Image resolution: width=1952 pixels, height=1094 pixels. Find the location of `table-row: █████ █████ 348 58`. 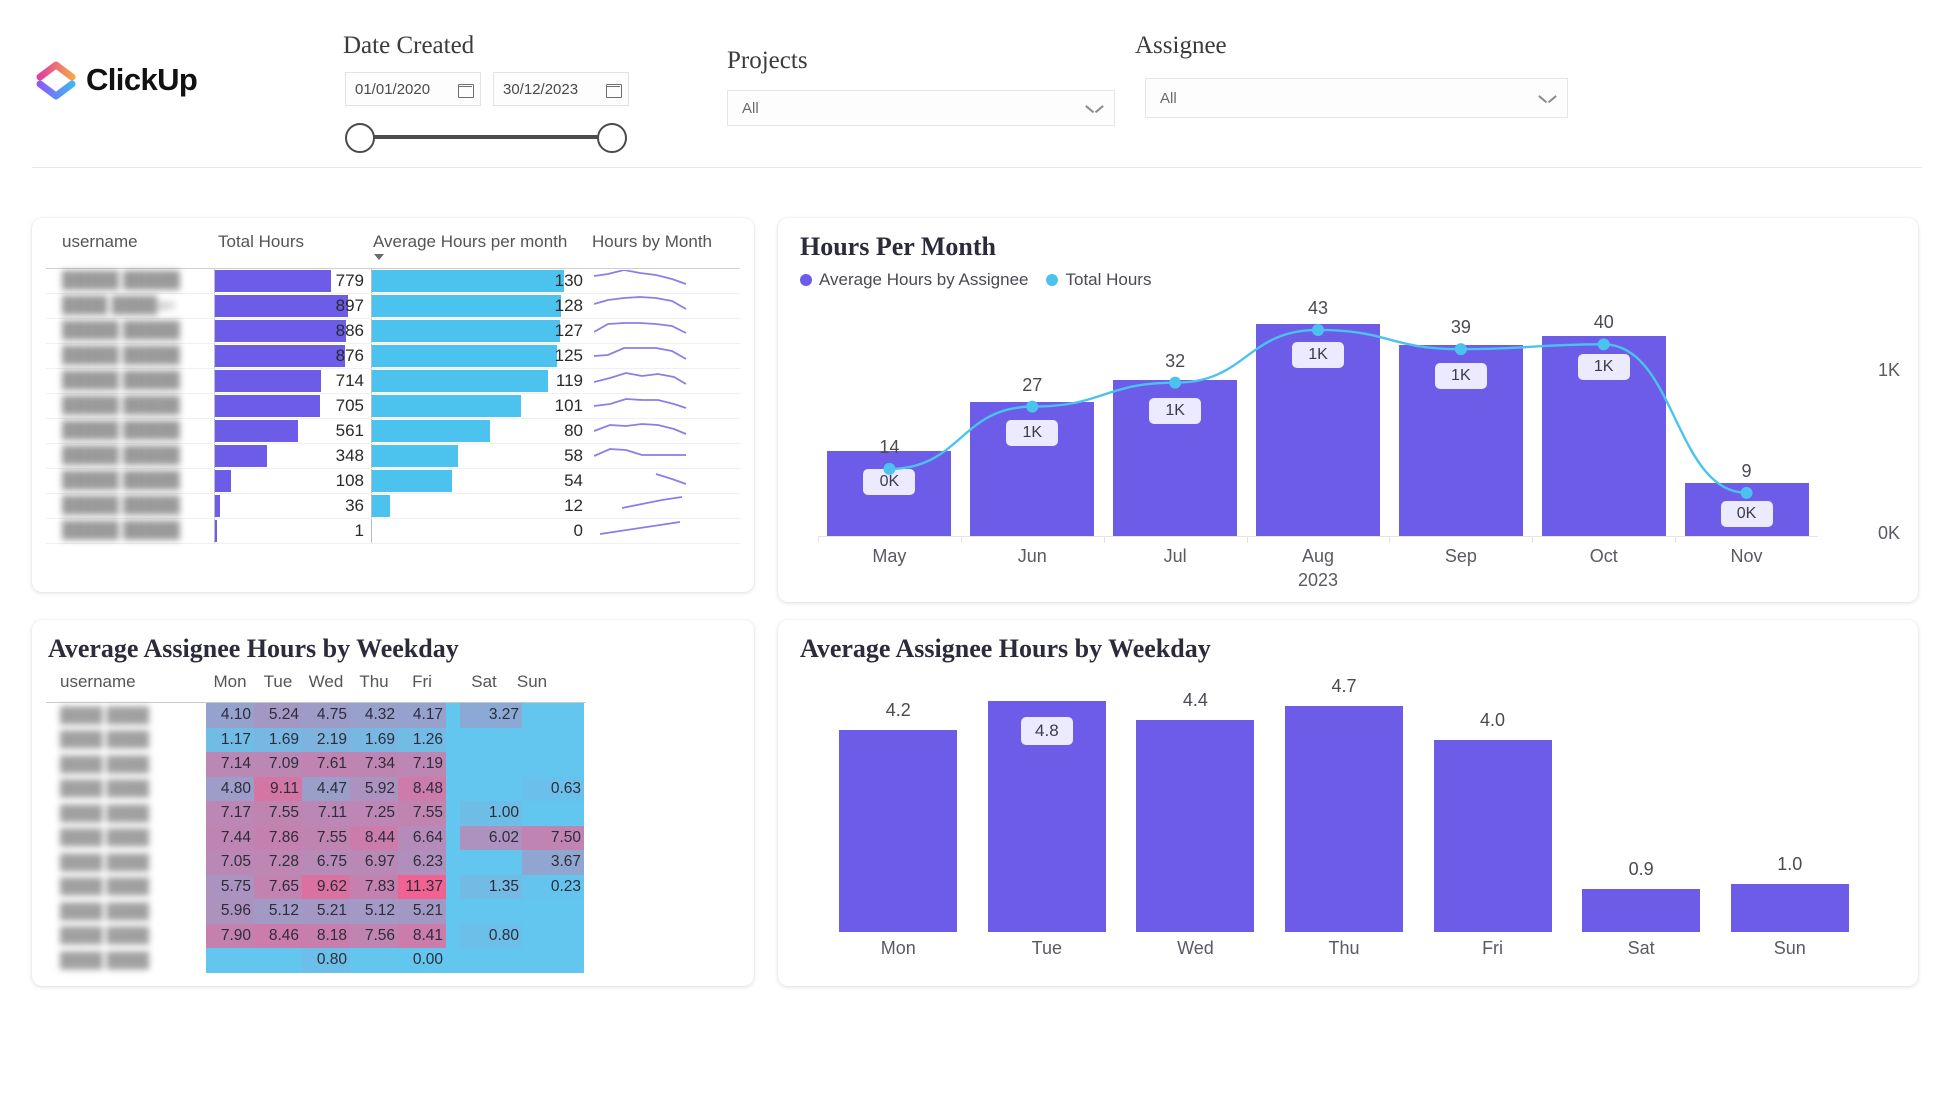

table-row: █████ █████ 348 58 is located at coordinates (393, 456).